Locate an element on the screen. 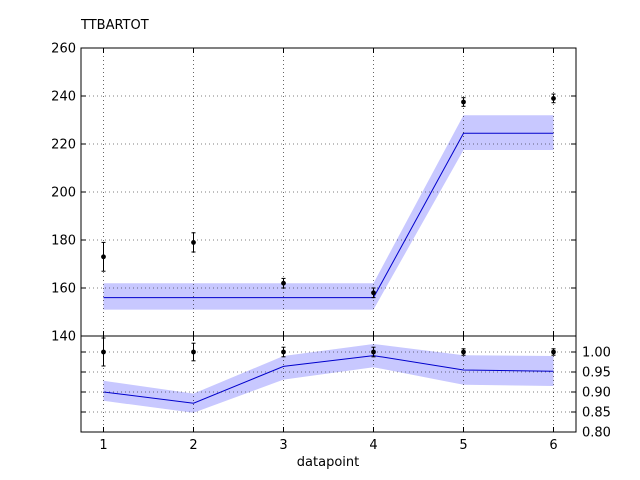  x-tick-label: 1 is located at coordinates (103, 445).